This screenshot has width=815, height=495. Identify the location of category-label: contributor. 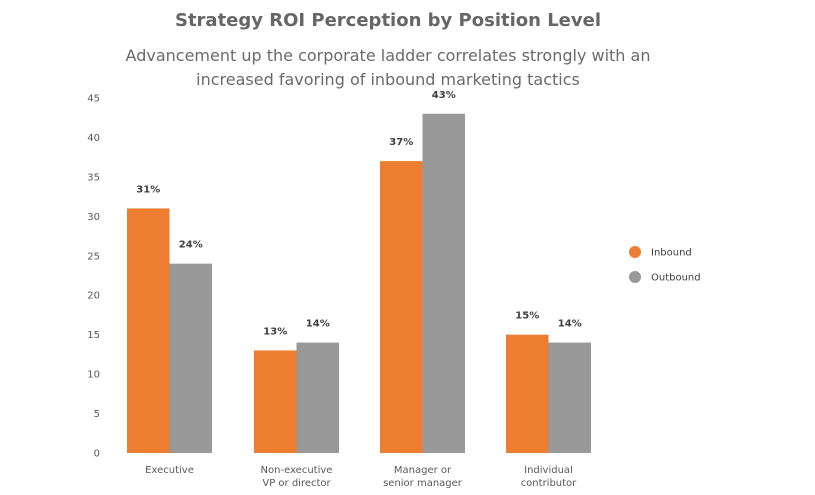
(549, 483).